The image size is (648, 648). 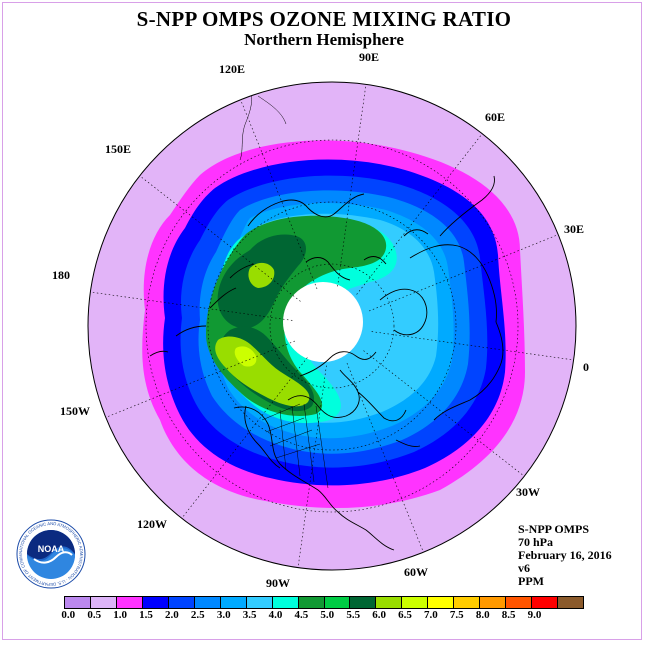 What do you see at coordinates (528, 492) in the screenshot?
I see `lon-label-30w: 30W` at bounding box center [528, 492].